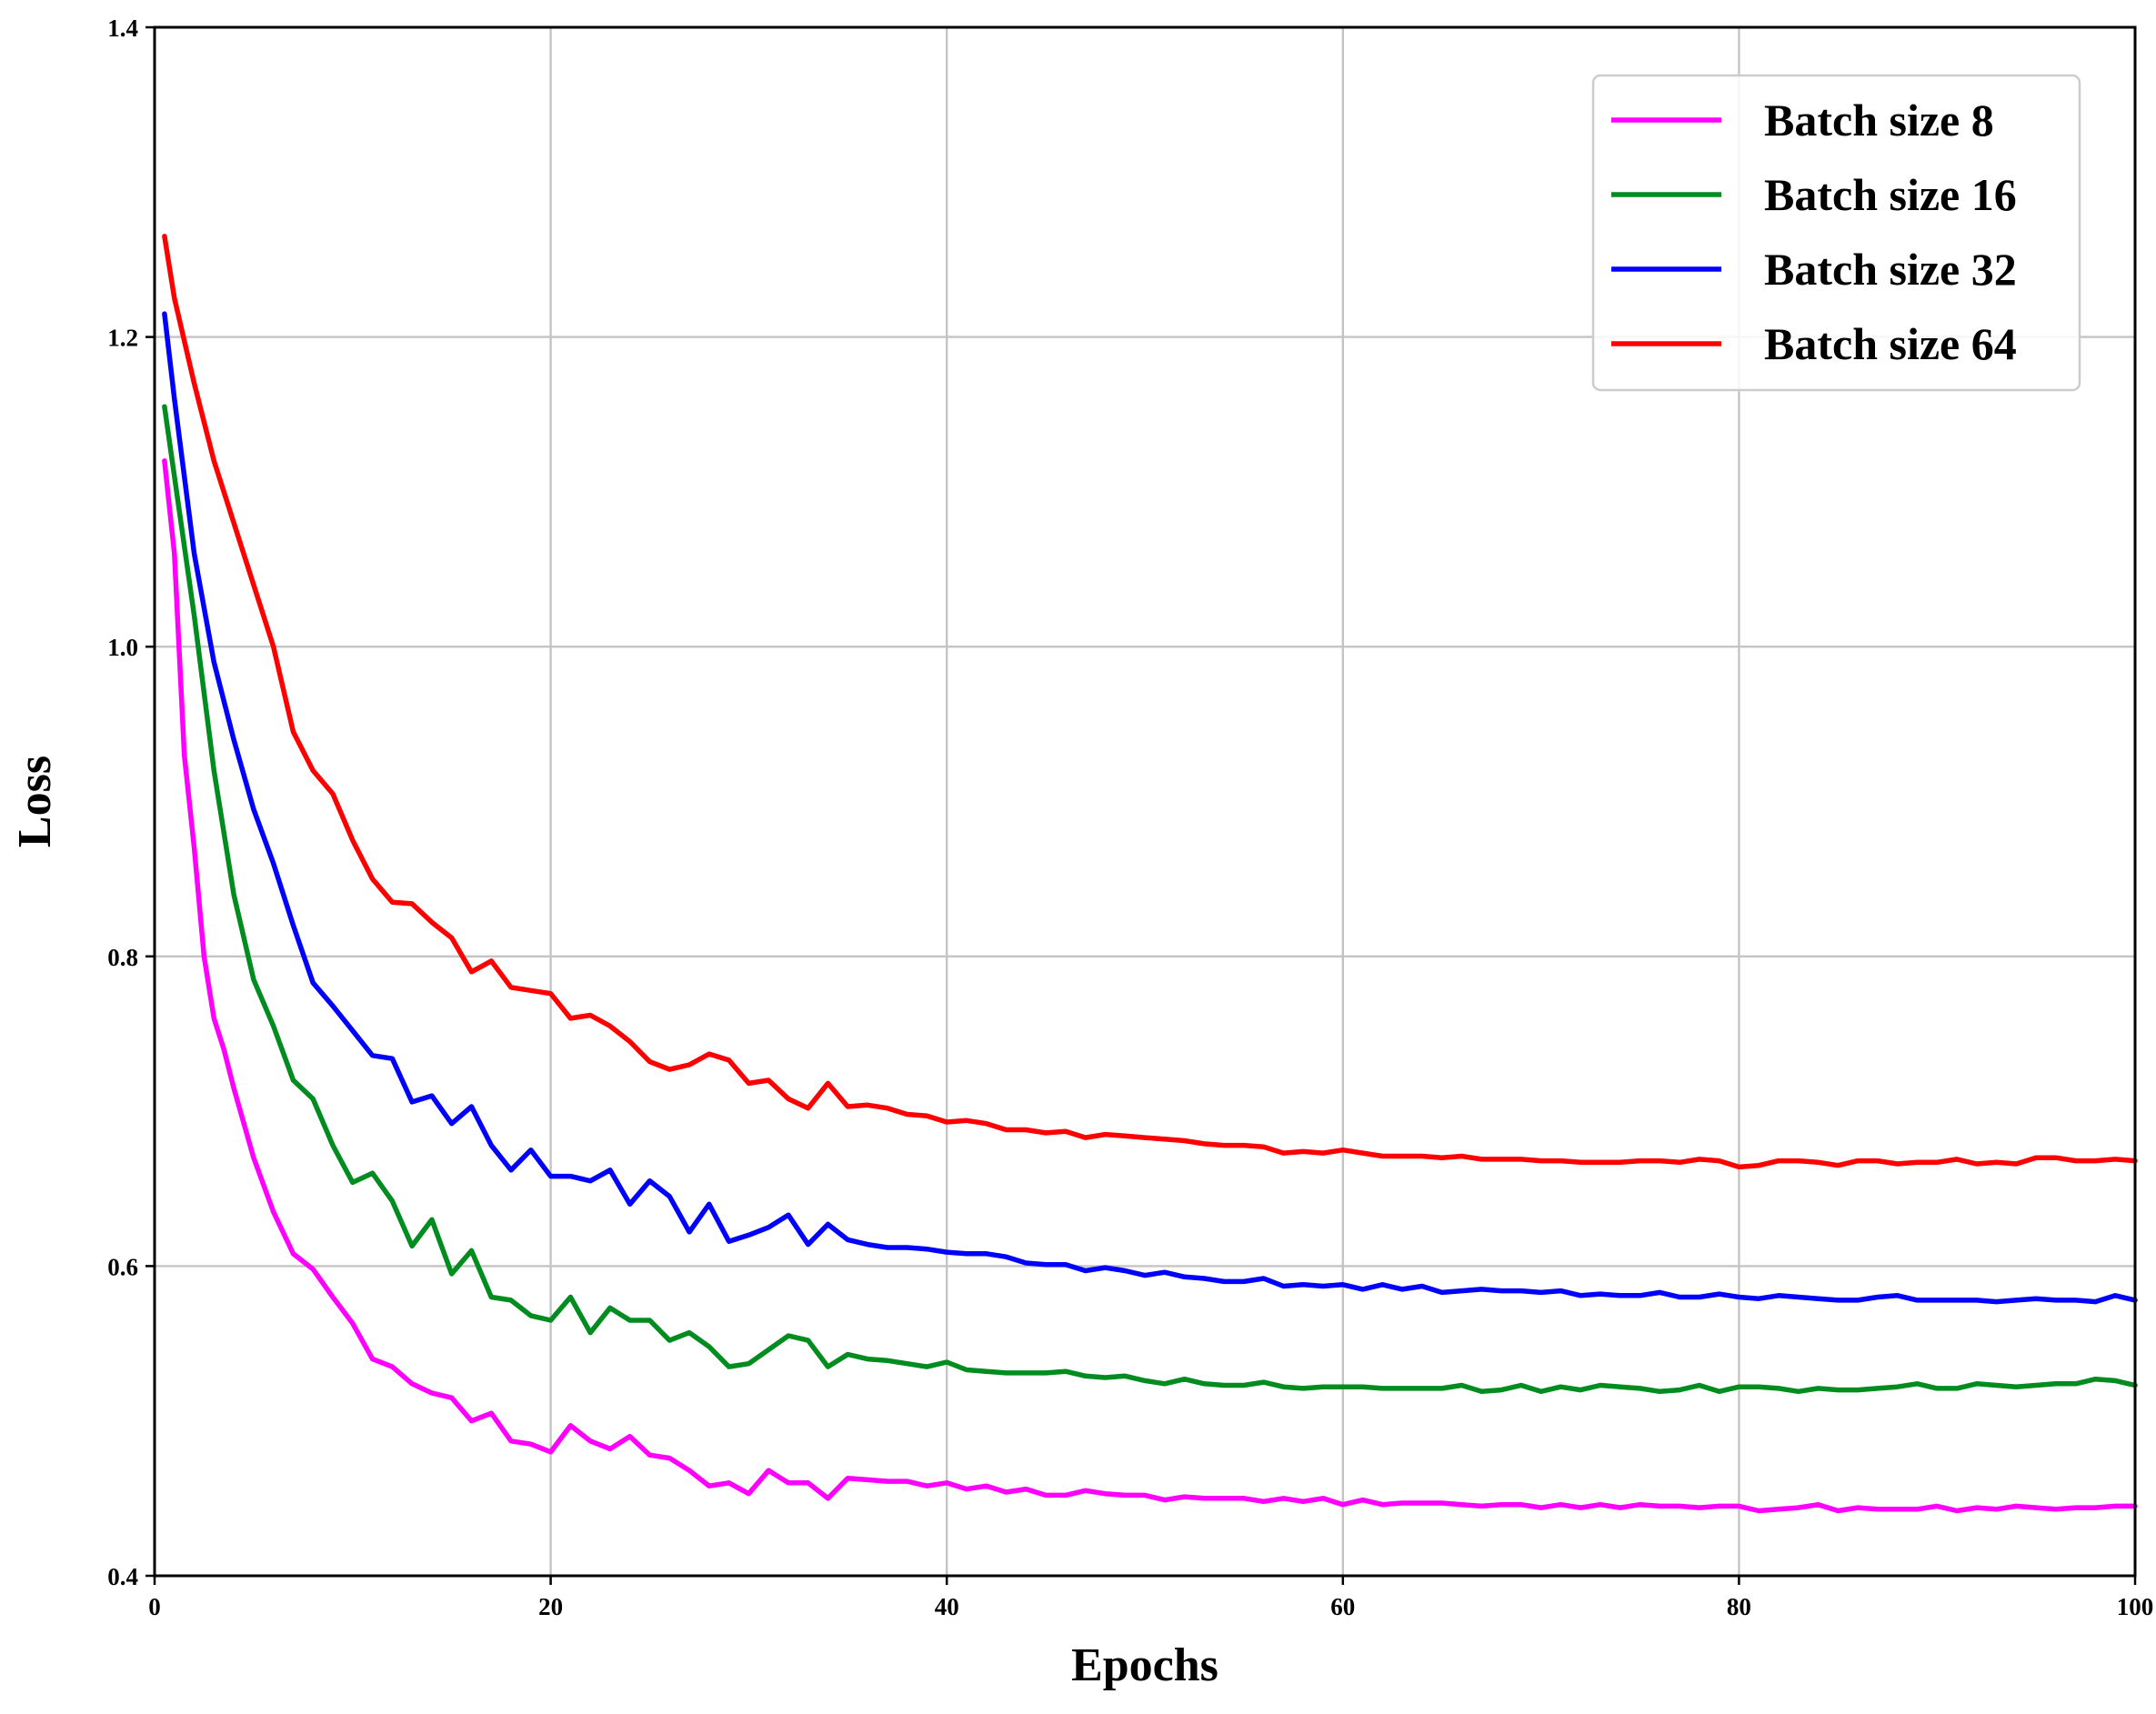 The height and width of the screenshot is (1714, 2156). I want to click on y-axis-title: Loss, so click(35, 801).